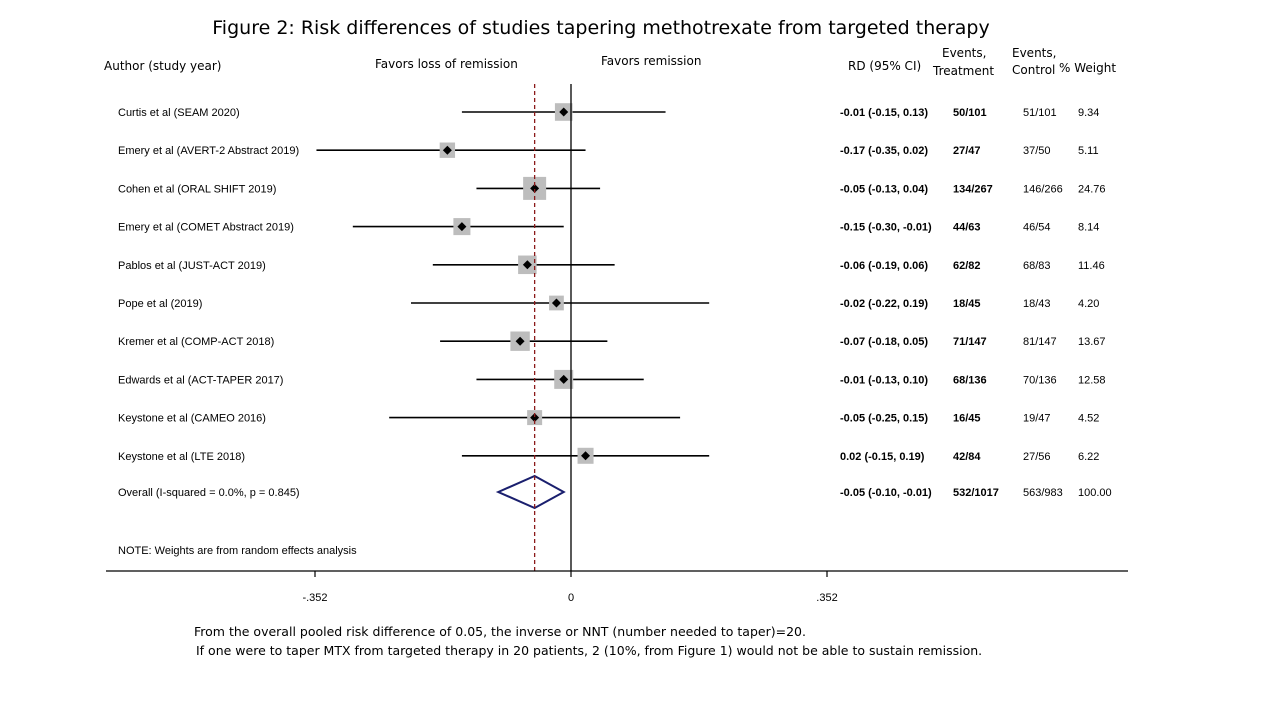 Image resolution: width=1280 pixels, height=720 pixels. I want to click on overall-events-treatment: 532/1017, so click(976, 493).